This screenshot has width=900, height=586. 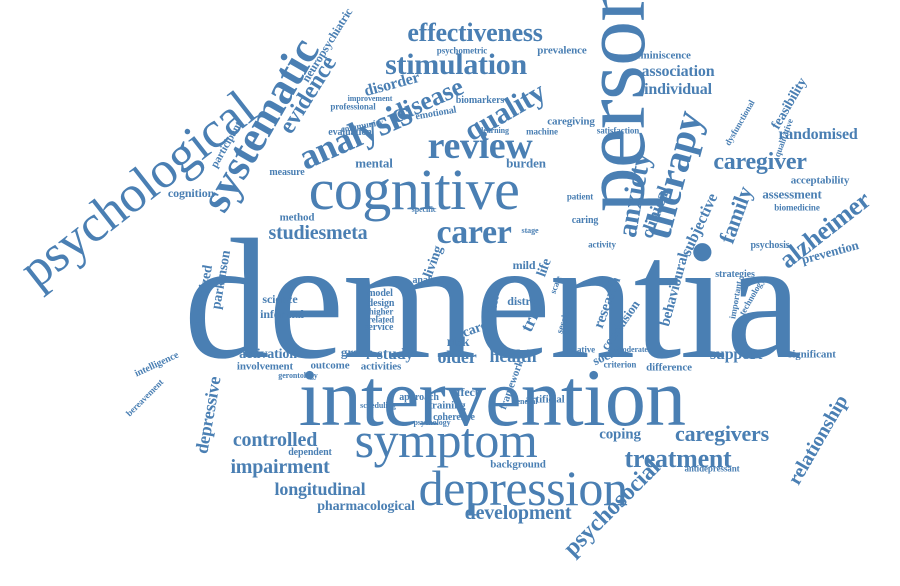 What do you see at coordinates (474, 232) in the screenshot?
I see `word-carer: carer` at bounding box center [474, 232].